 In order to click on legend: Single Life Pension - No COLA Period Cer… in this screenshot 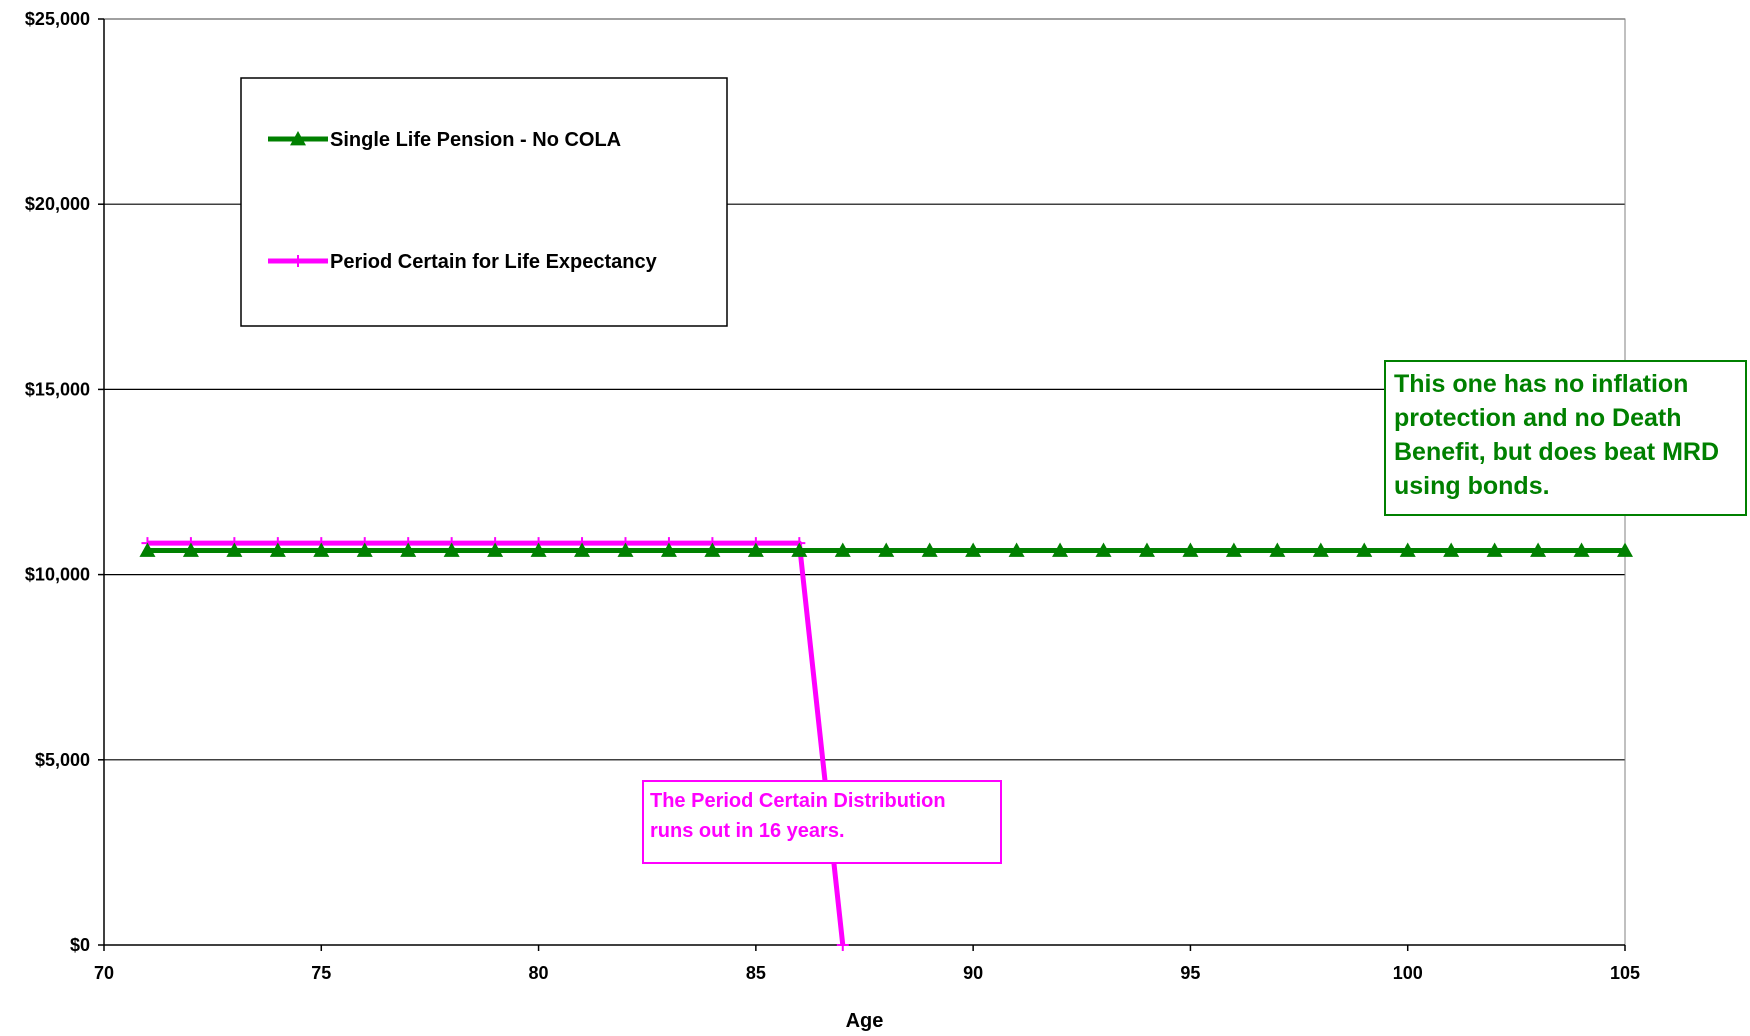, I will do `click(484, 202)`.